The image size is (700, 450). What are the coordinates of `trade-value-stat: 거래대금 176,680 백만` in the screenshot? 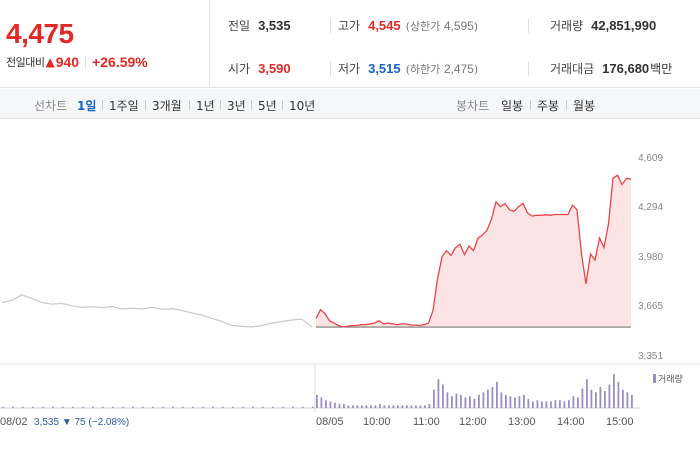 It's located at (611, 68).